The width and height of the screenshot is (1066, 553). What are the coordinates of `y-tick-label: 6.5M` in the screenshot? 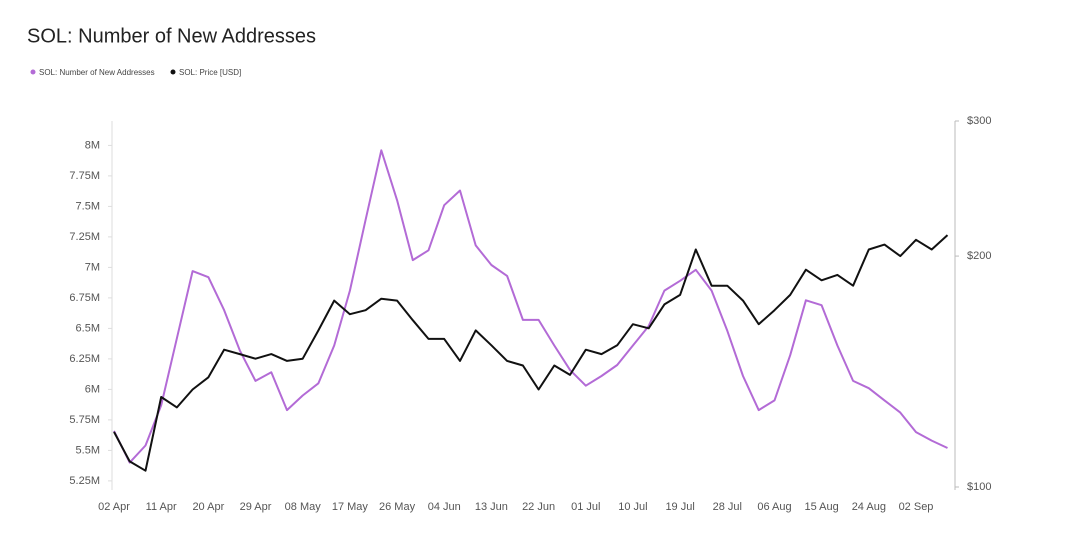 It's located at (88, 328).